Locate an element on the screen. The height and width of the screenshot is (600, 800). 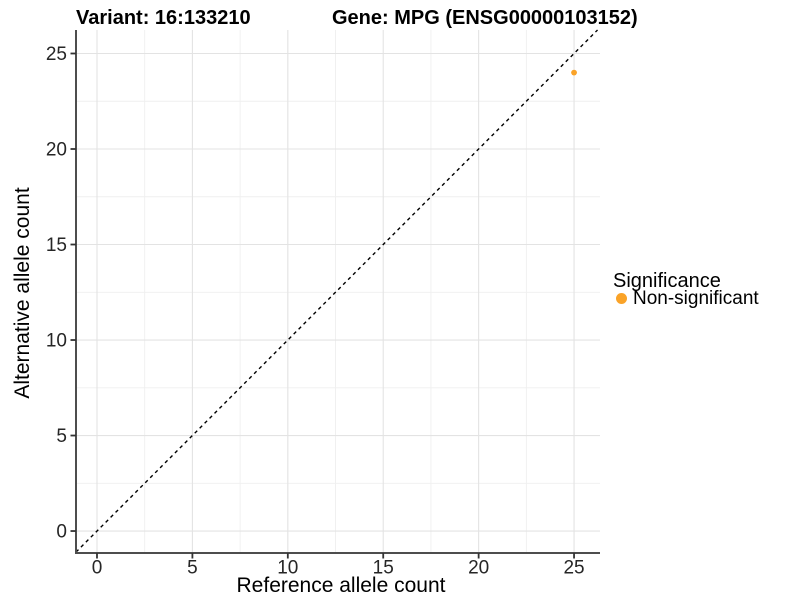
plot-title-gene: Gene: MPG (ENSG00000103152) is located at coordinates (485, 18).